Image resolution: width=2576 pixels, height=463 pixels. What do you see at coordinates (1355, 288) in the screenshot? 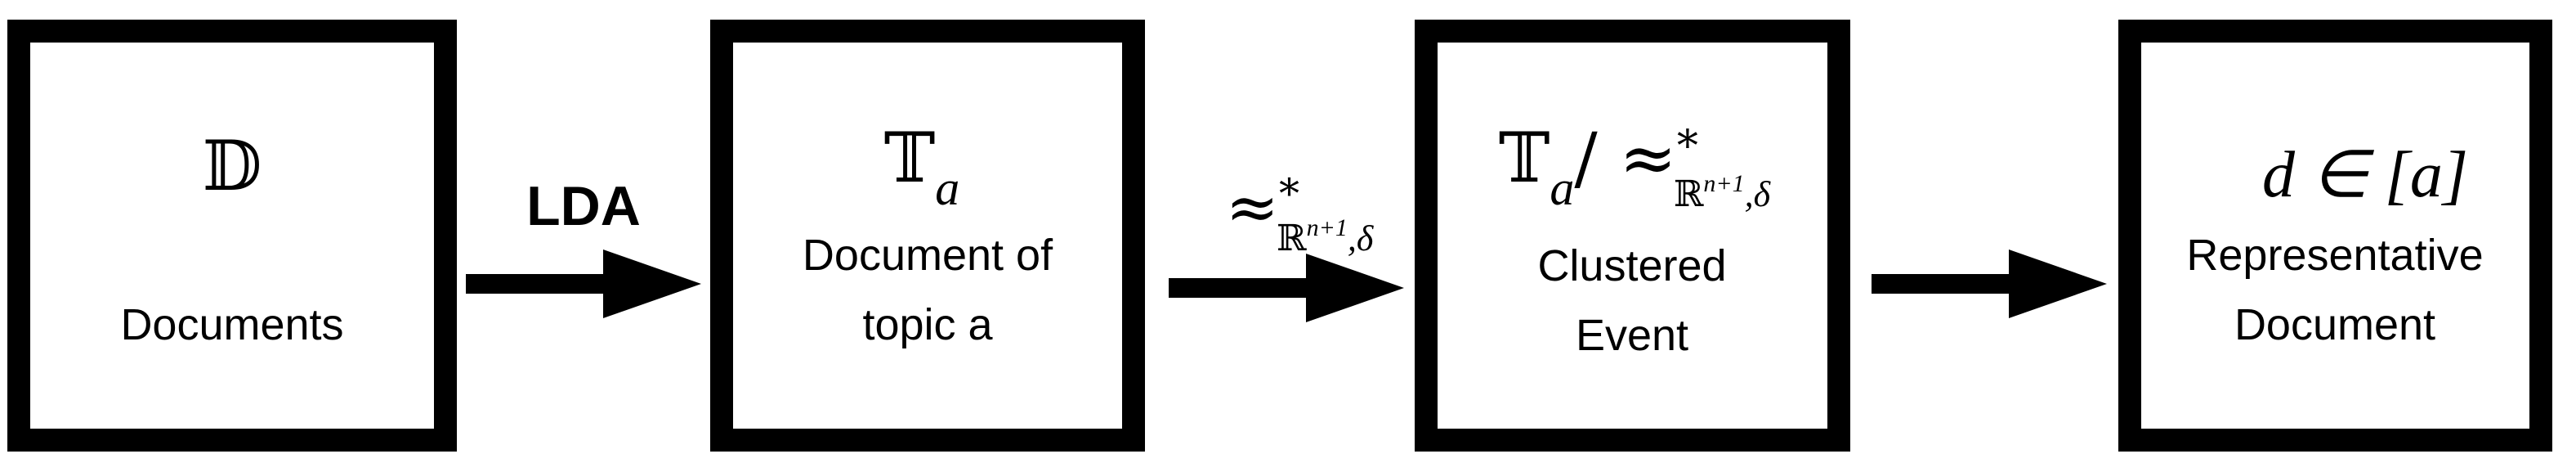
I see `edge-equivalence-arrowhead` at bounding box center [1355, 288].